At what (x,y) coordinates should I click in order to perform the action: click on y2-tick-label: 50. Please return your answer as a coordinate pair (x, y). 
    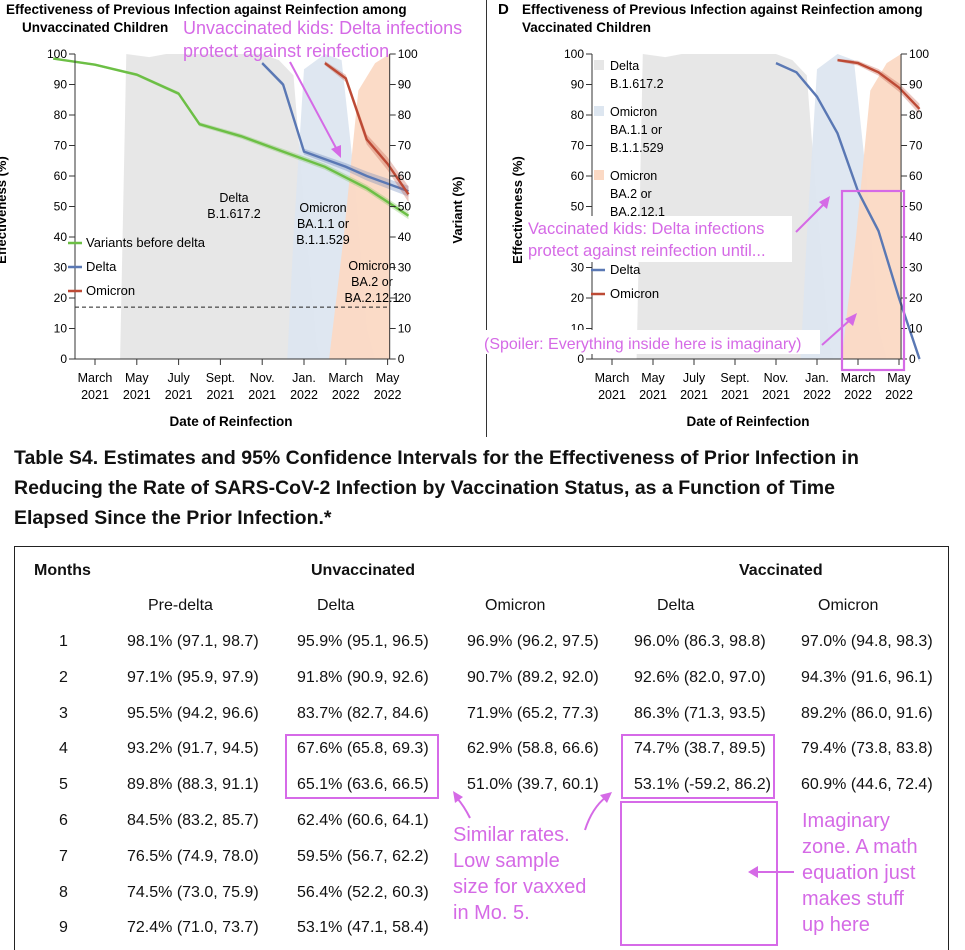
    Looking at the image, I should click on (405, 207).